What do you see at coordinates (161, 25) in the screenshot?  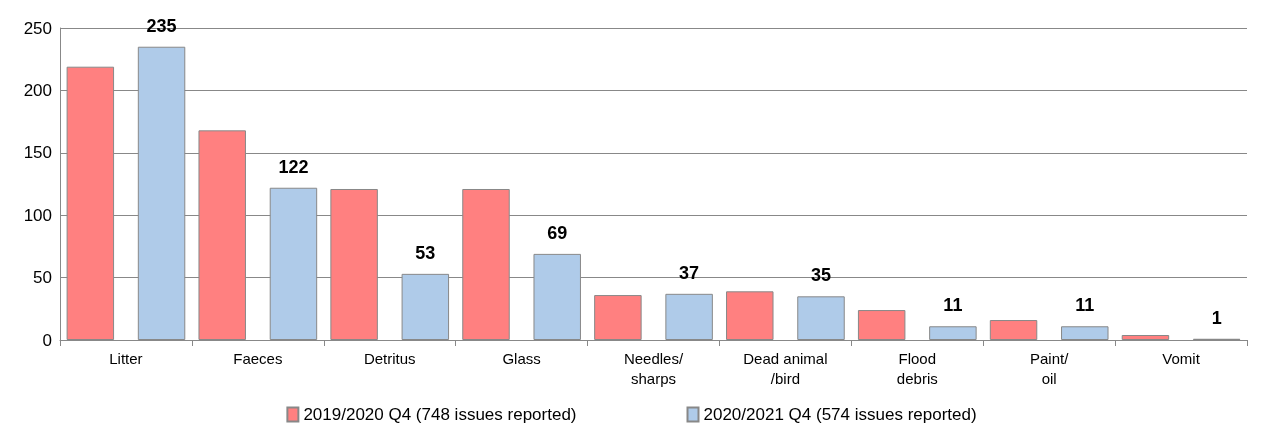 I see `data-label: 235` at bounding box center [161, 25].